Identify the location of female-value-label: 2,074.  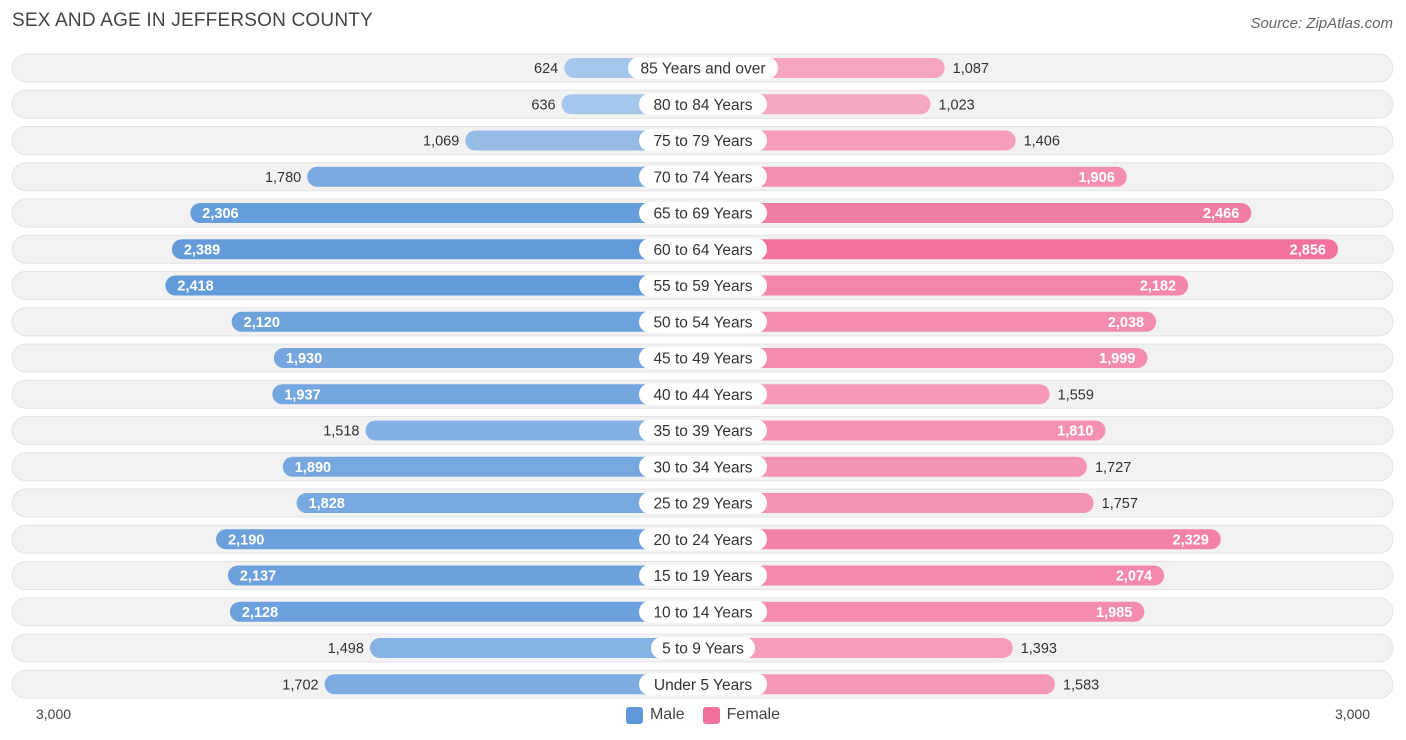
(1134, 577).